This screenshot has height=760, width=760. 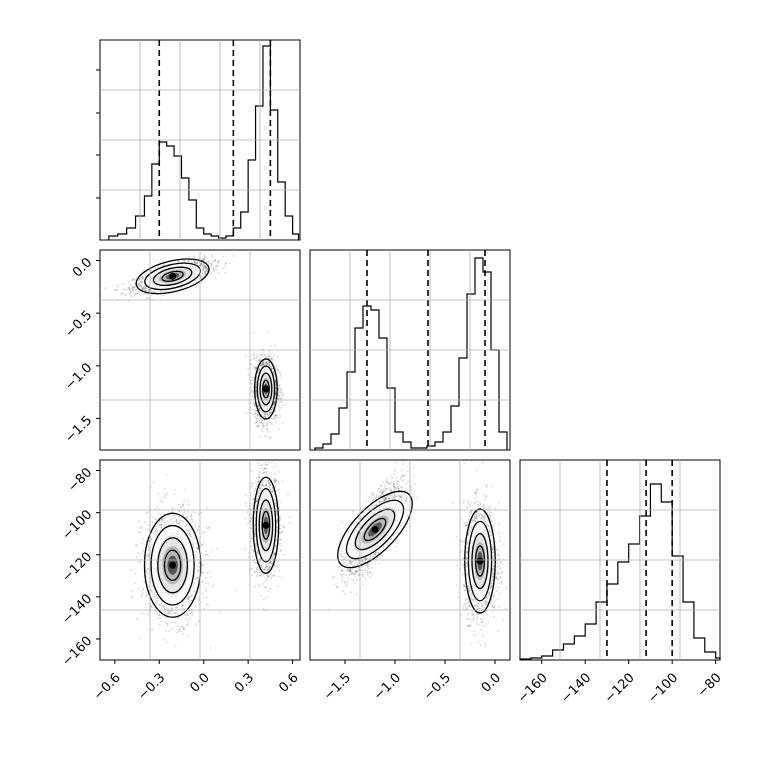 What do you see at coordinates (180, 572) in the screenshot?
I see `pair-2-0-panel: −80−100−120−140−160−0.6 −0.3 0.0 0.3 0.6` at bounding box center [180, 572].